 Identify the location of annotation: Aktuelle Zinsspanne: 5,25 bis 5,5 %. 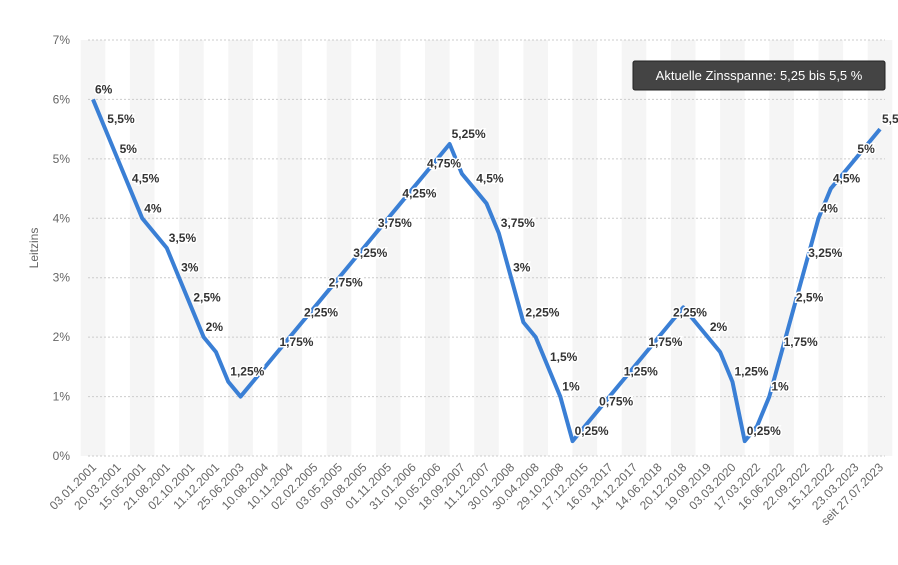
(759, 75).